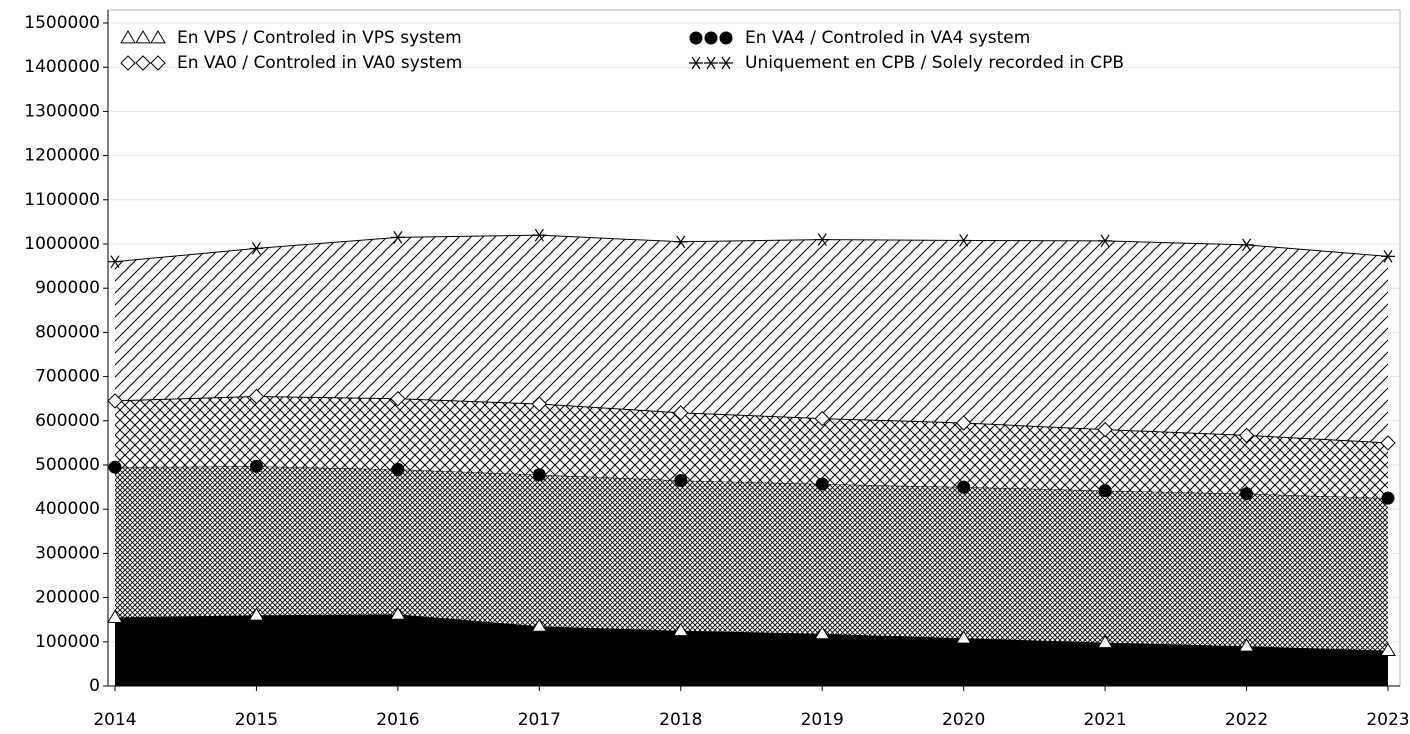  I want to click on legend-label: En VA0 / Controled in VA0 system, so click(319, 63).